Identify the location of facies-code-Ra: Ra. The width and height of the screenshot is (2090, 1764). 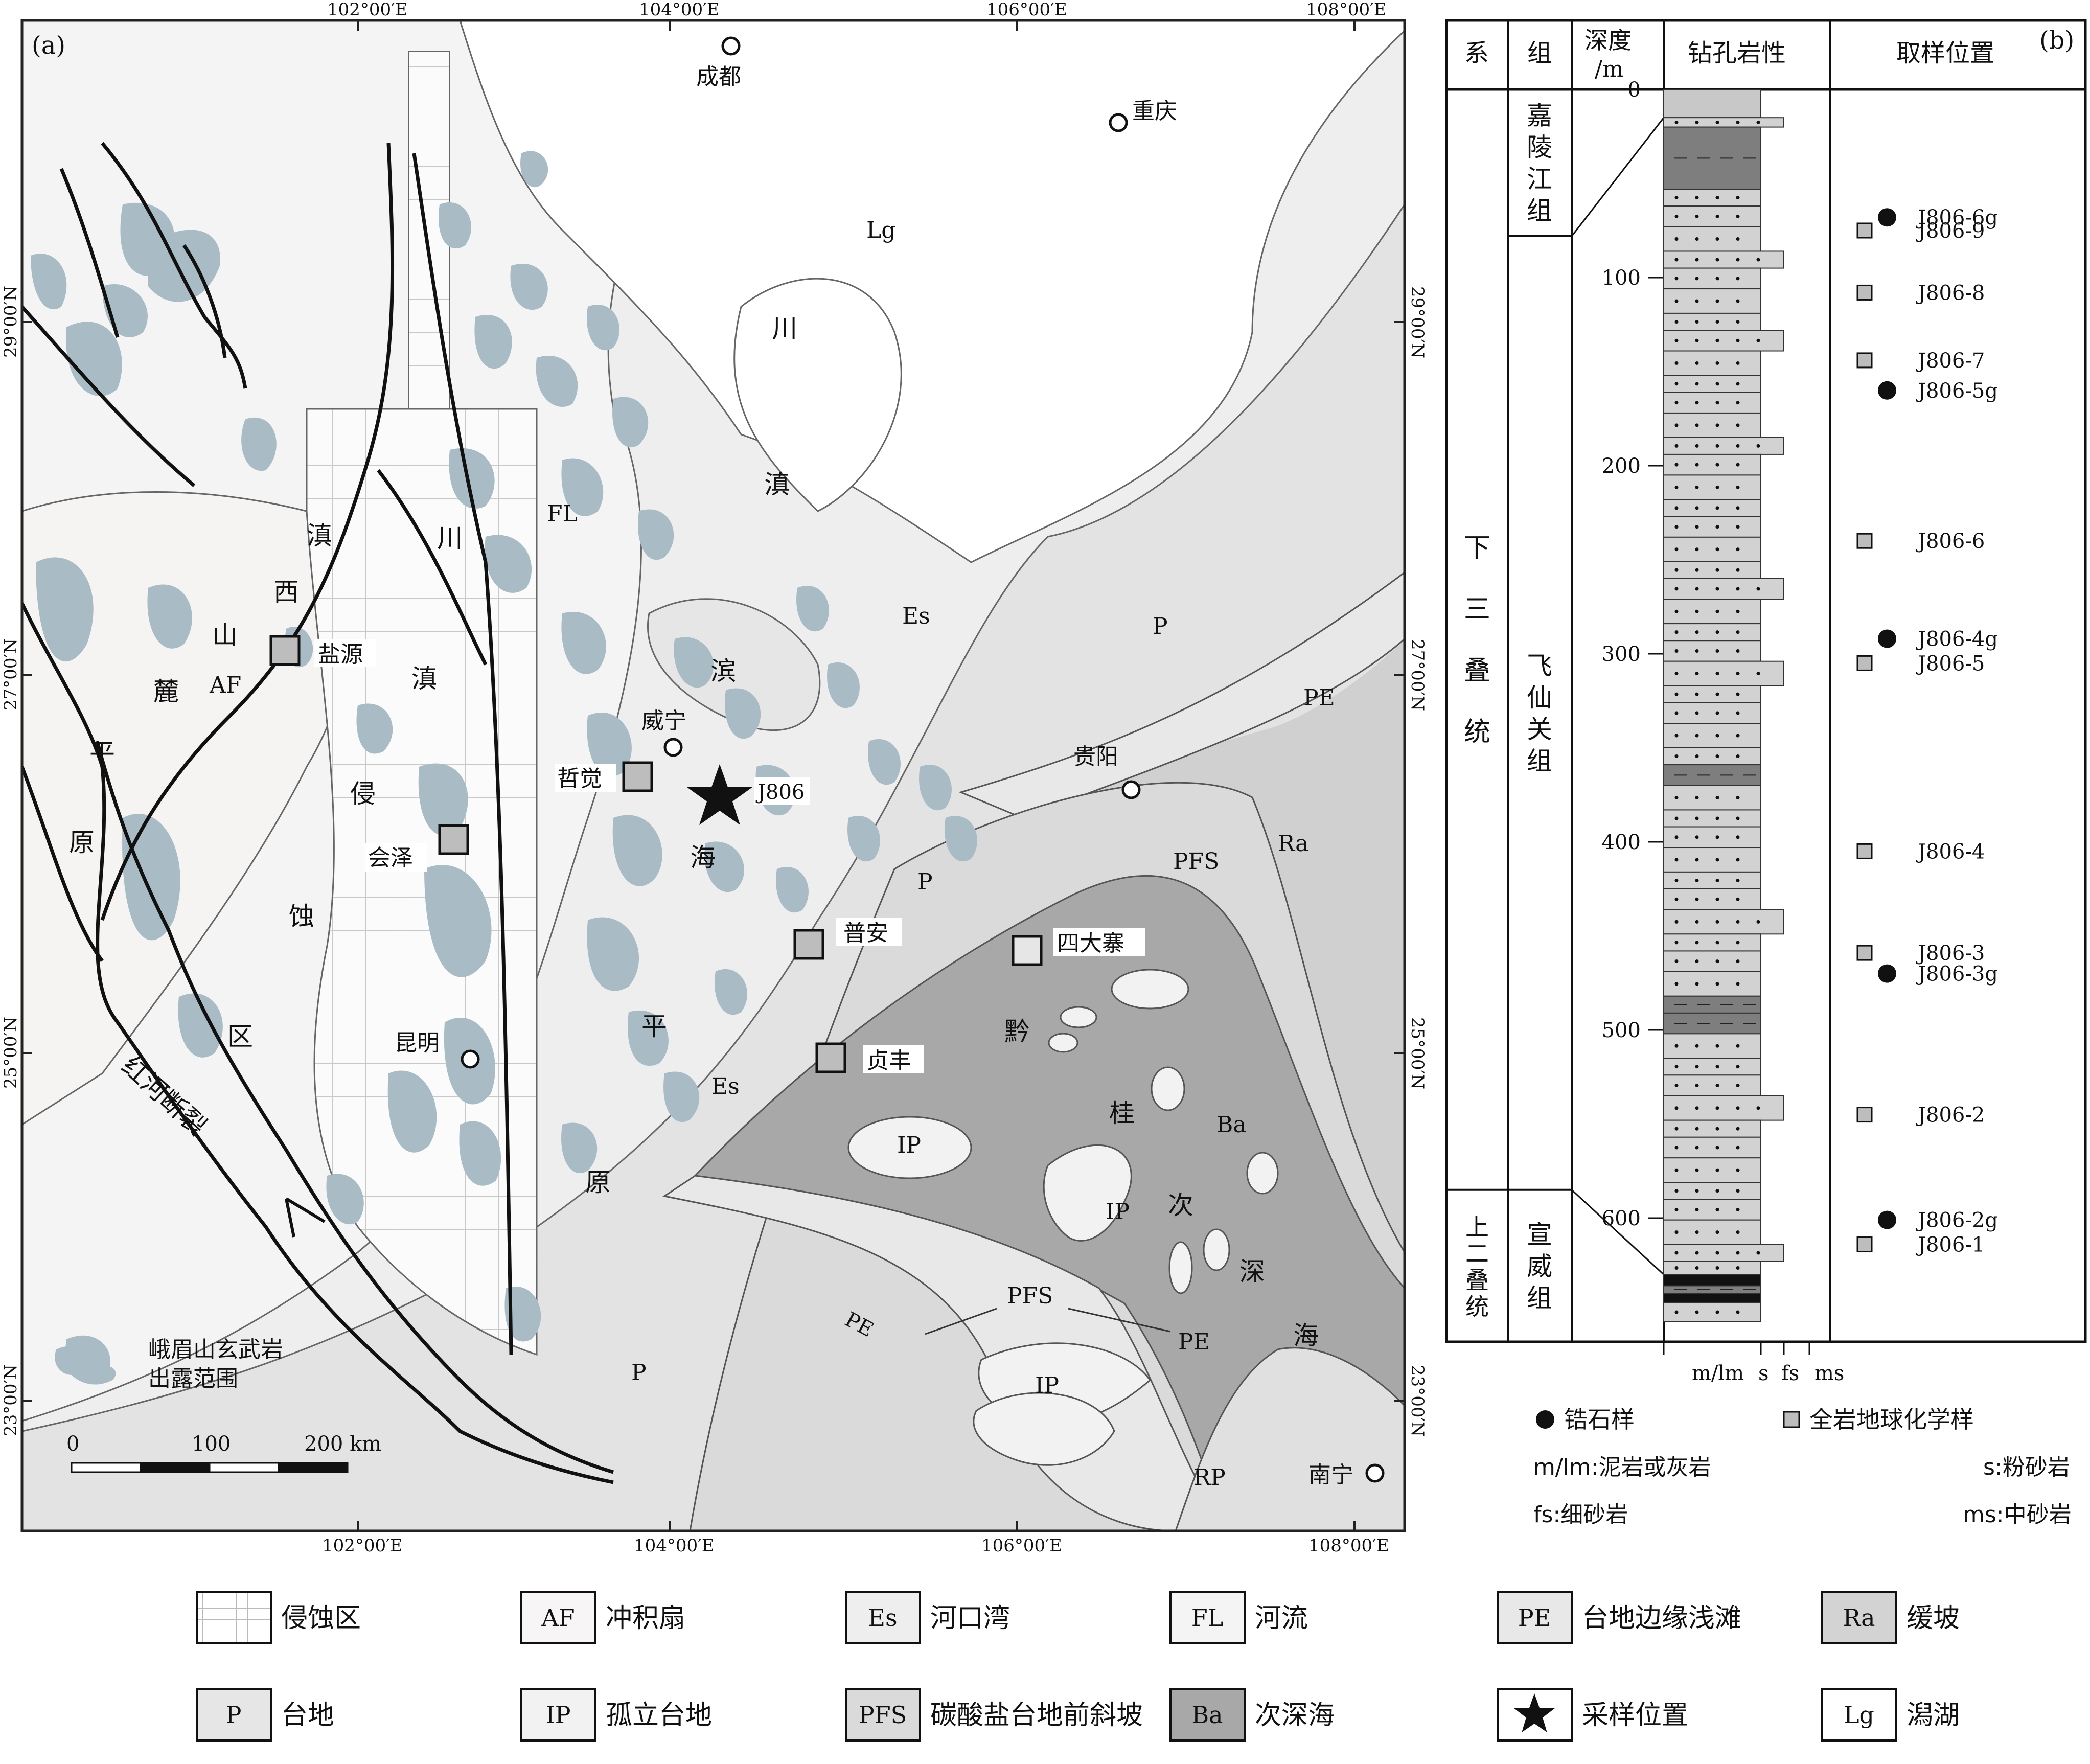
(1293, 844).